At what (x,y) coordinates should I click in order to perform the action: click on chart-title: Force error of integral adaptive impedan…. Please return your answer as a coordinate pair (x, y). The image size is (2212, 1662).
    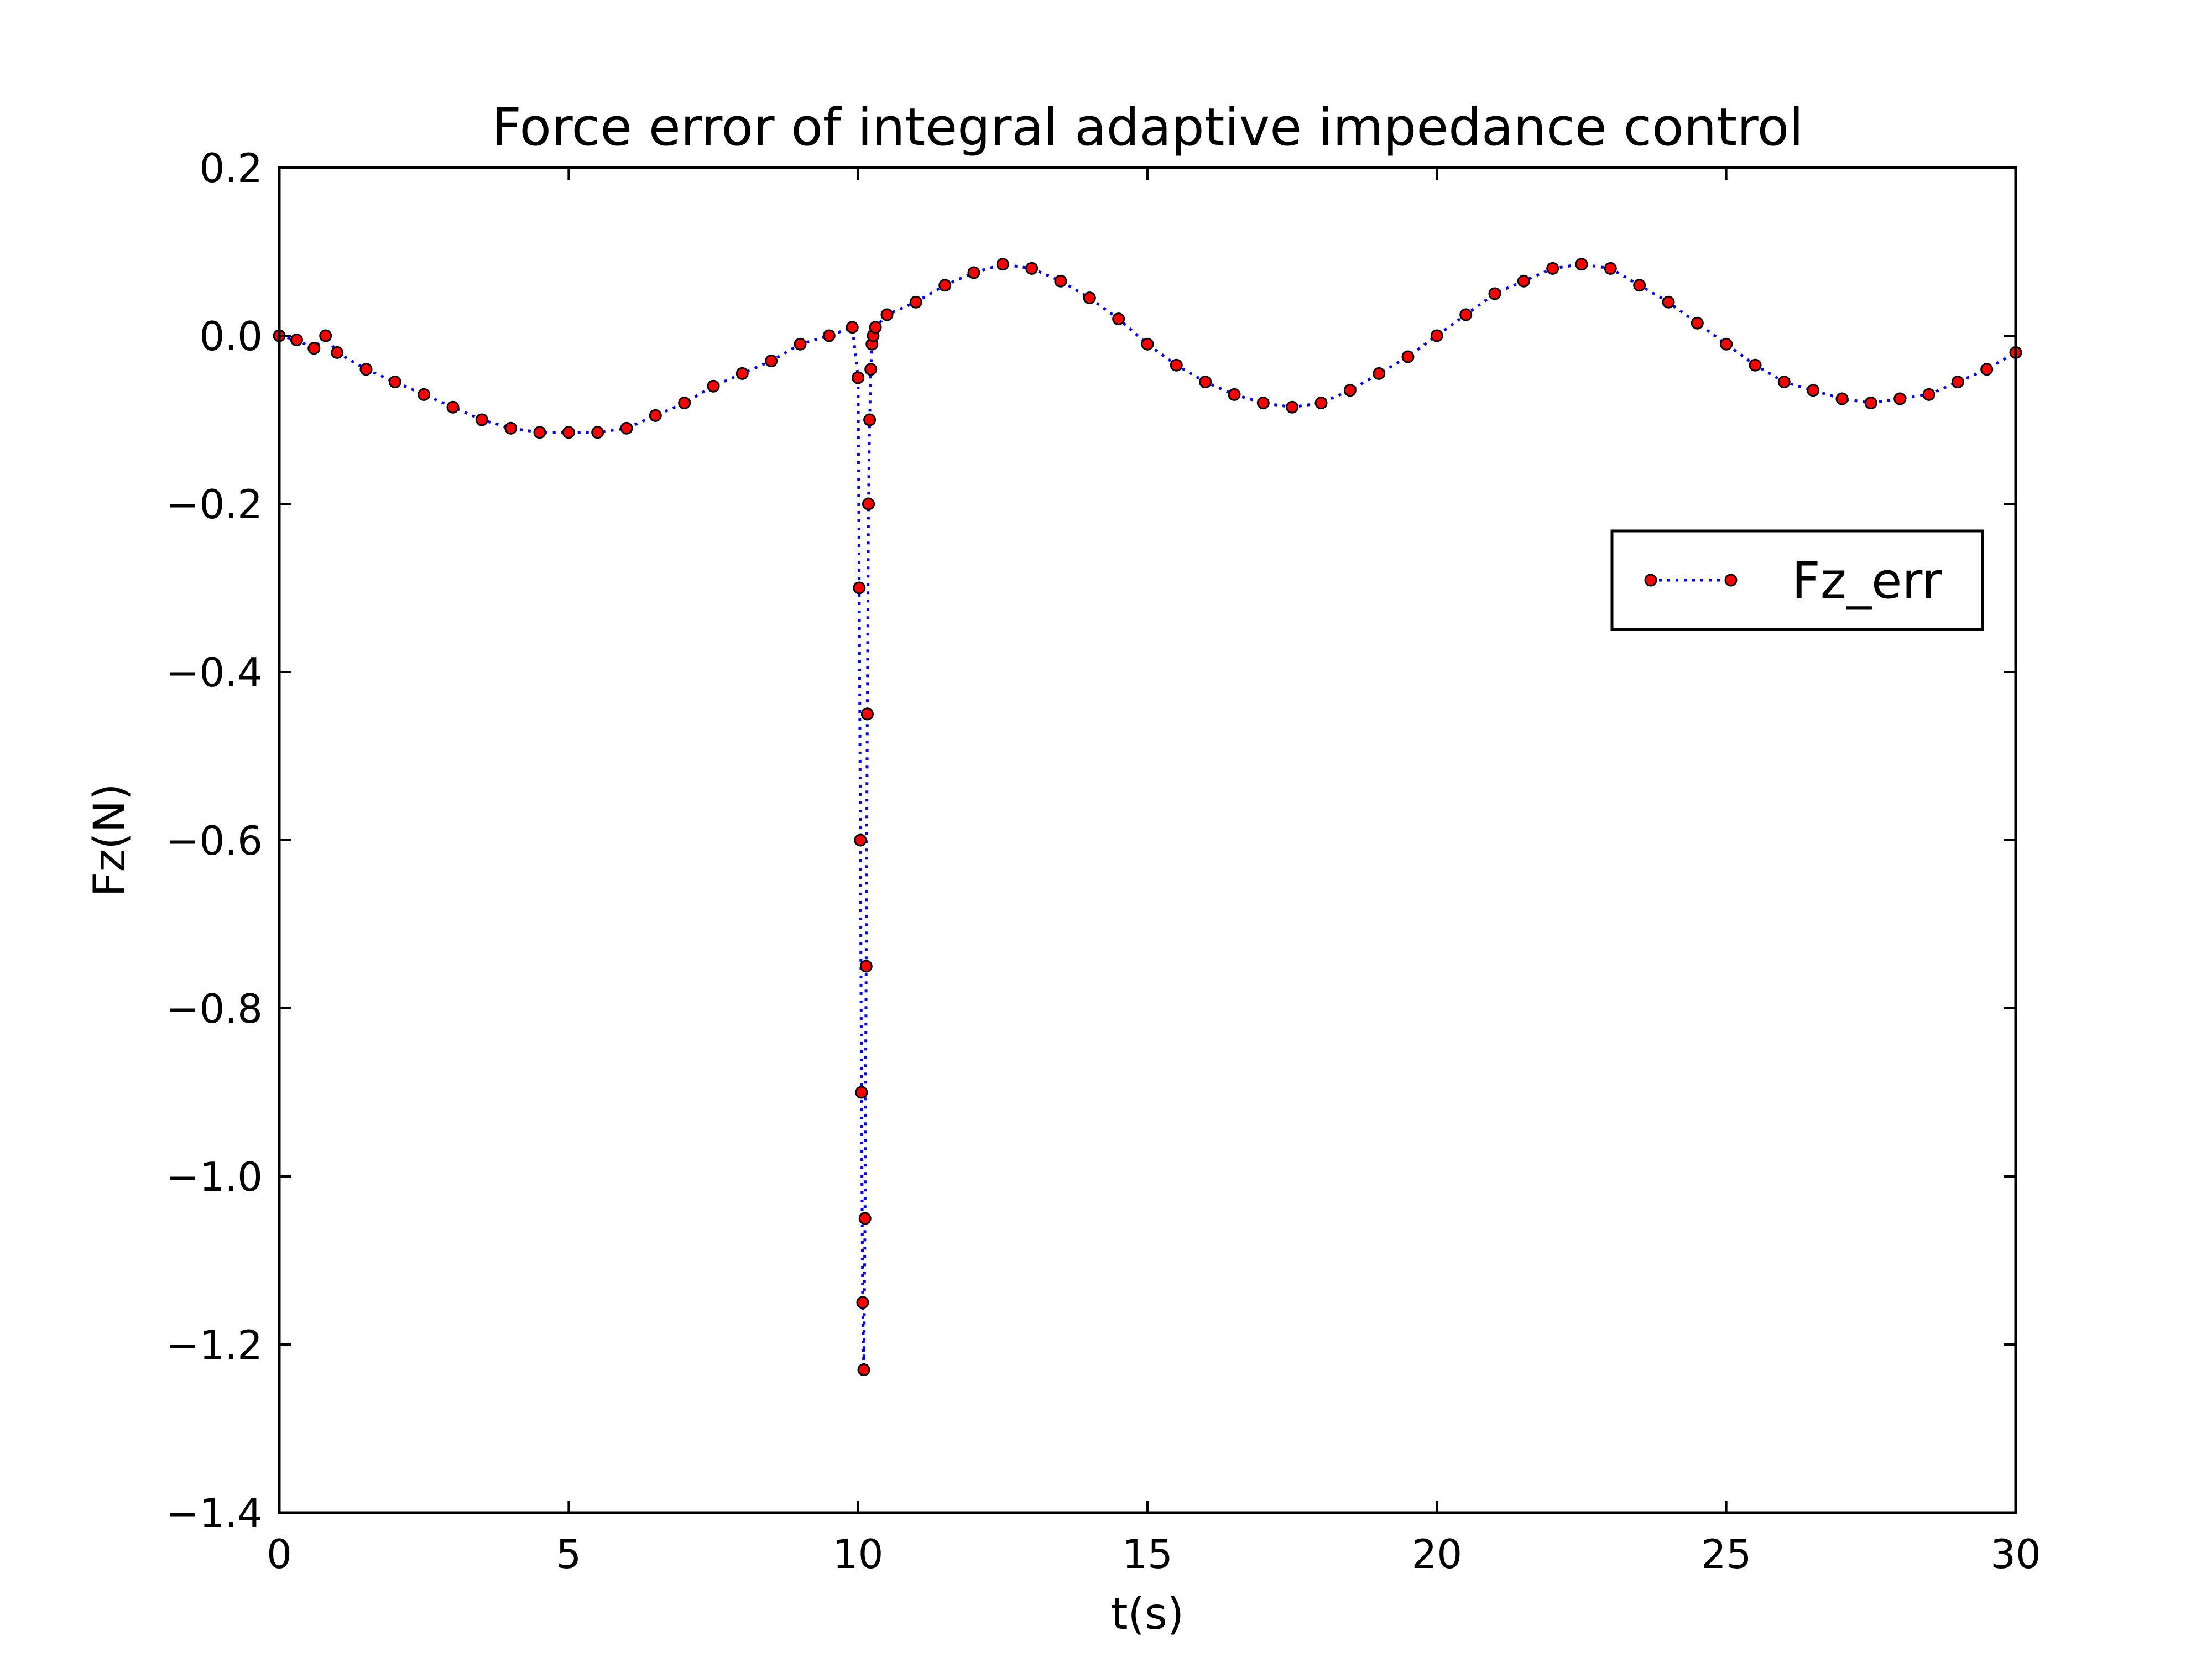
    Looking at the image, I should click on (1148, 127).